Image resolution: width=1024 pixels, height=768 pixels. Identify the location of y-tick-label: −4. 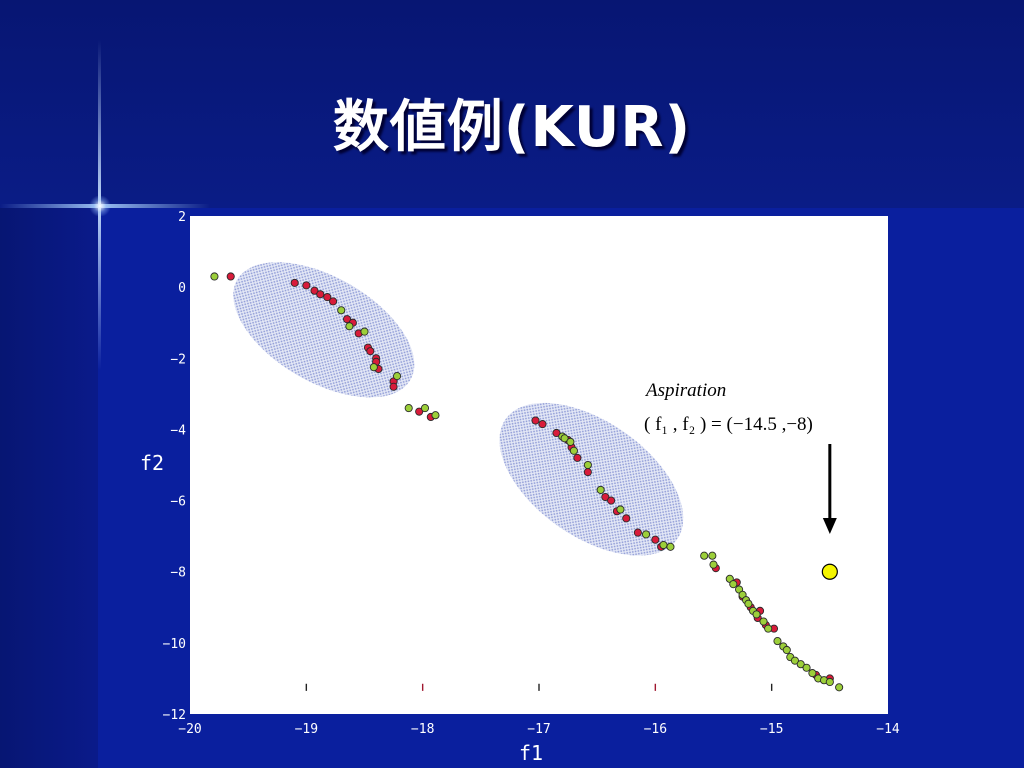
(178, 430).